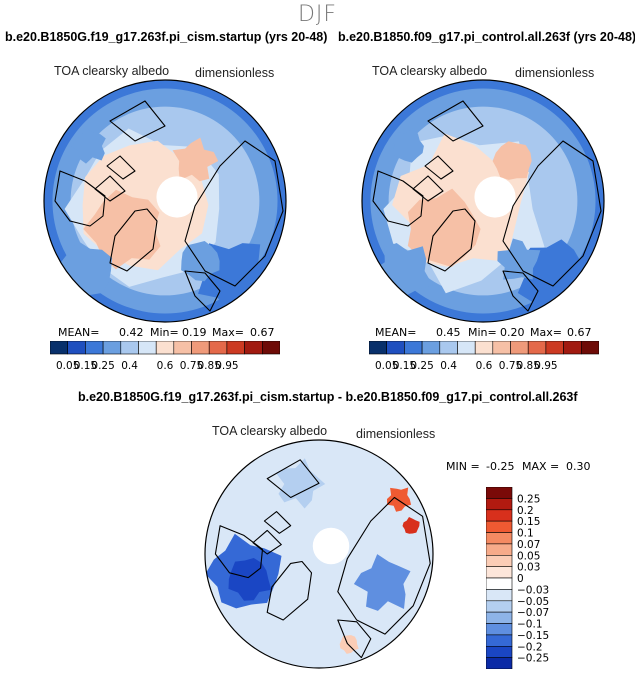 This screenshot has width=635, height=677. I want to click on panel3-contour-fill, so click(319, 554).